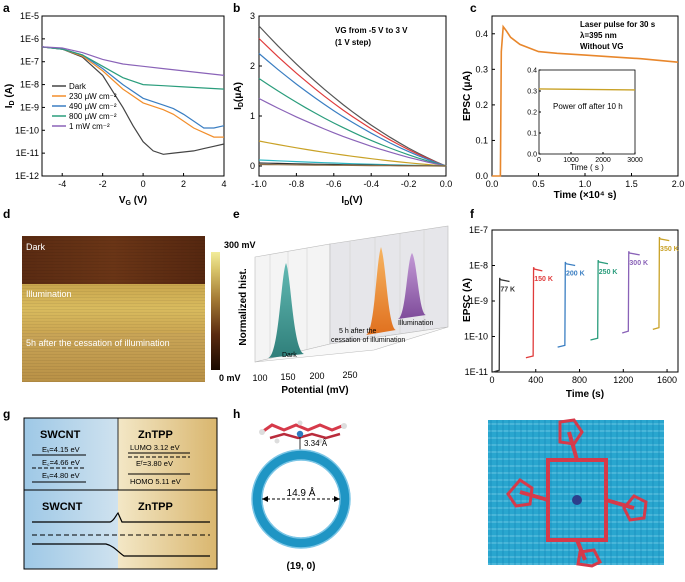 This screenshot has height=582, width=685. Describe the element at coordinates (349, 375) in the screenshot. I see `panel-e-xtick-label: 250` at that location.